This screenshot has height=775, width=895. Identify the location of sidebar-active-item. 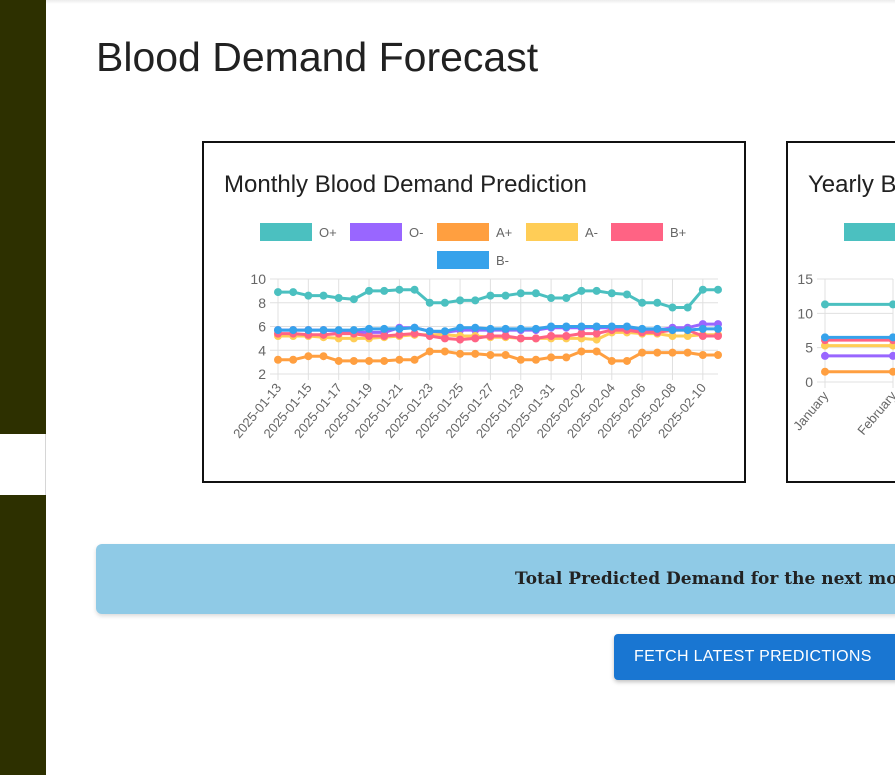
(23, 464).